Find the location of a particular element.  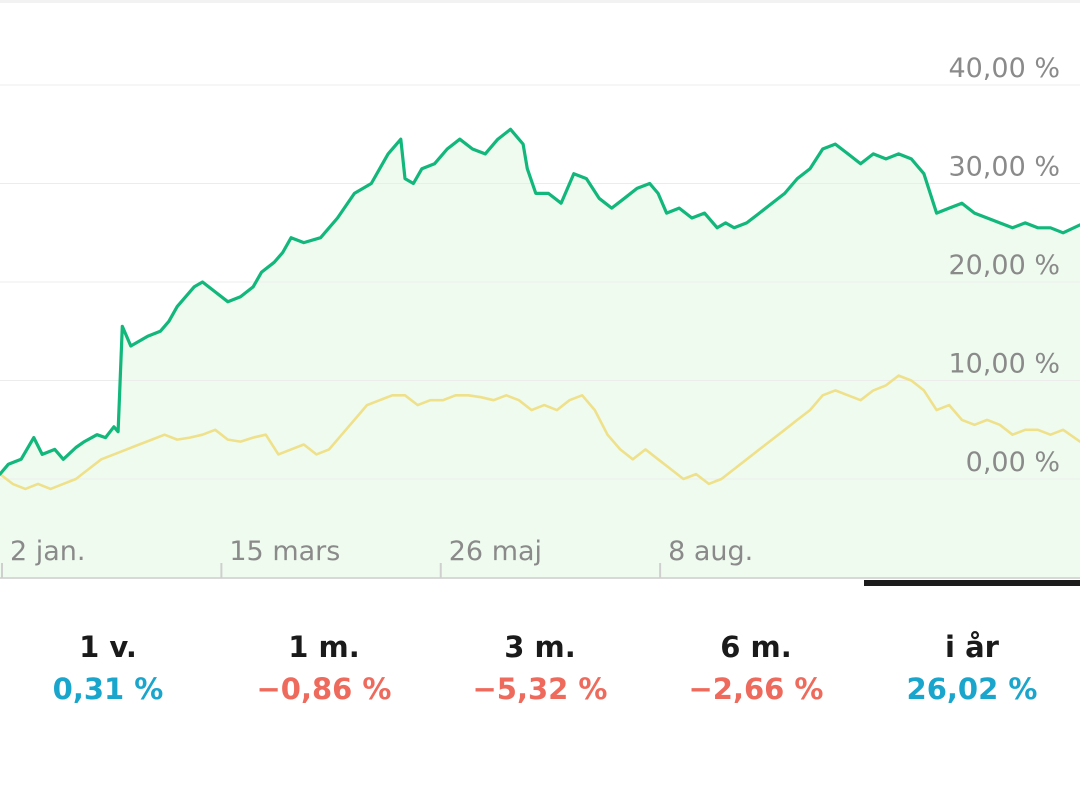

tab-label: 1 m. is located at coordinates (324, 647).